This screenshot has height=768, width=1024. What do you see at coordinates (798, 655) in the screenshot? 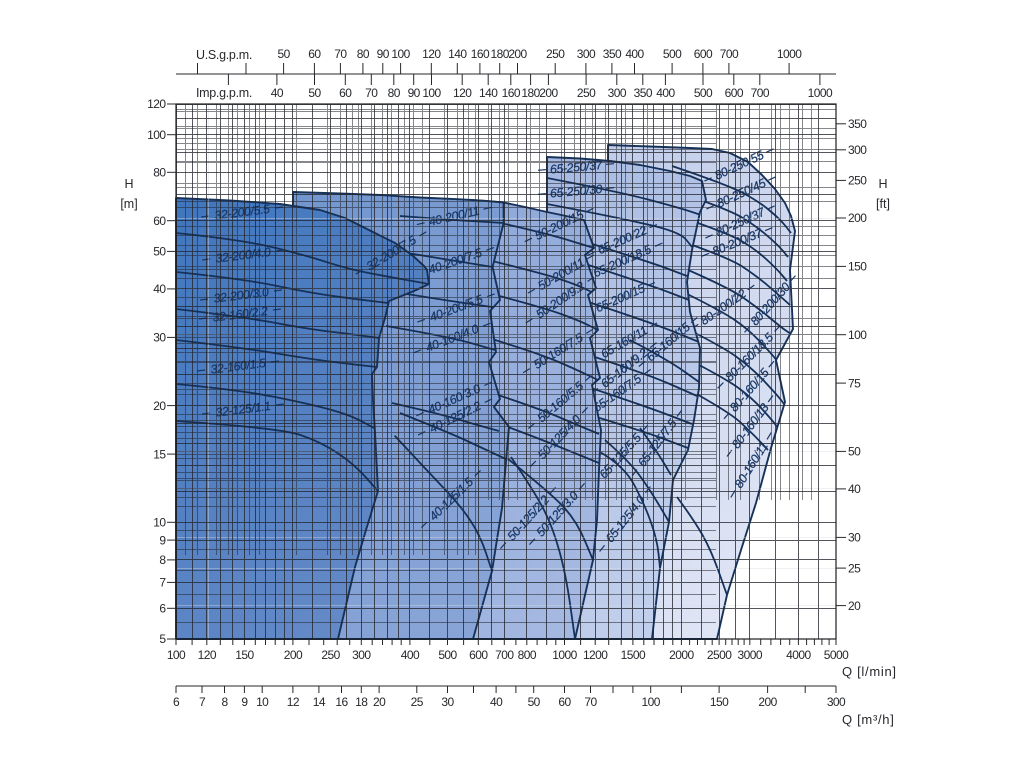
I see `svg-text: 4000` at bounding box center [798, 655].